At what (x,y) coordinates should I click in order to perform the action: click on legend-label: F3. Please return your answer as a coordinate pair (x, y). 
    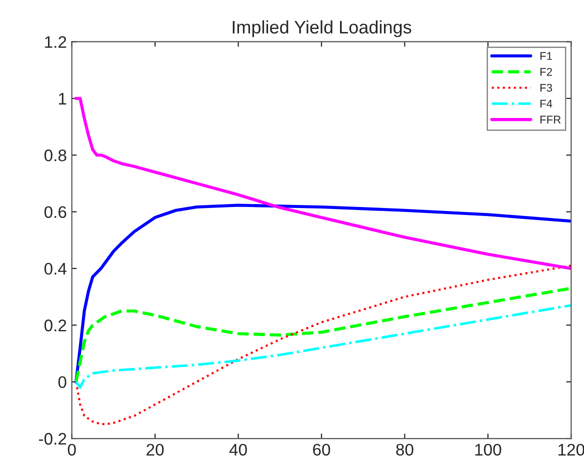
    Looking at the image, I should click on (546, 88).